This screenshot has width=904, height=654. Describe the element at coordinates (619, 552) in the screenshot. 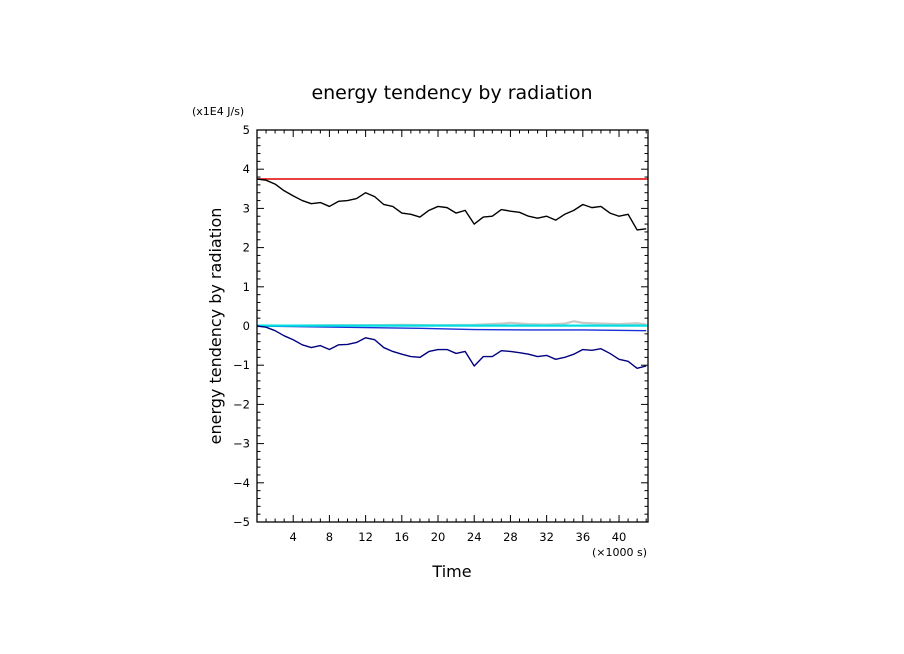

I see `x-unit-label: (×1000 s)` at that location.